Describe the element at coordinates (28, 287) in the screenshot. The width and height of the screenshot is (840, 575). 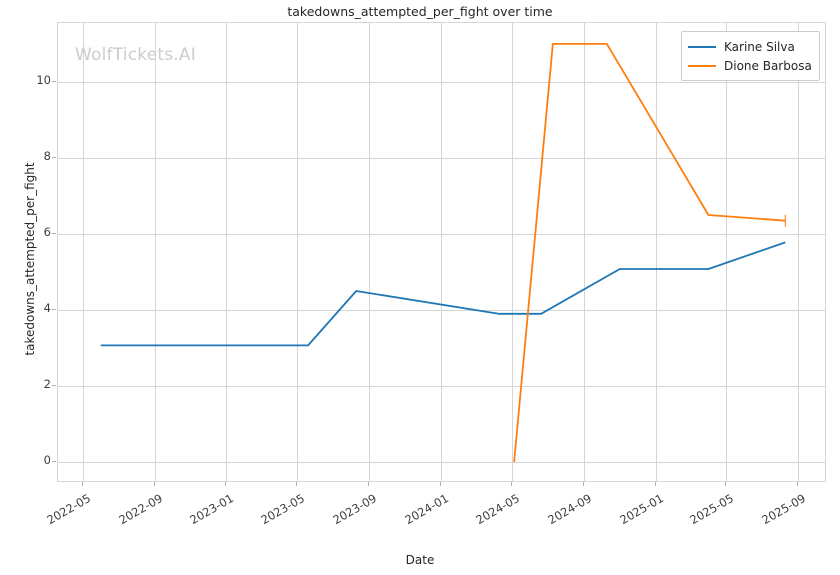
I see `y-axis-tick-labels: 0 2 4 6 8 10` at that location.